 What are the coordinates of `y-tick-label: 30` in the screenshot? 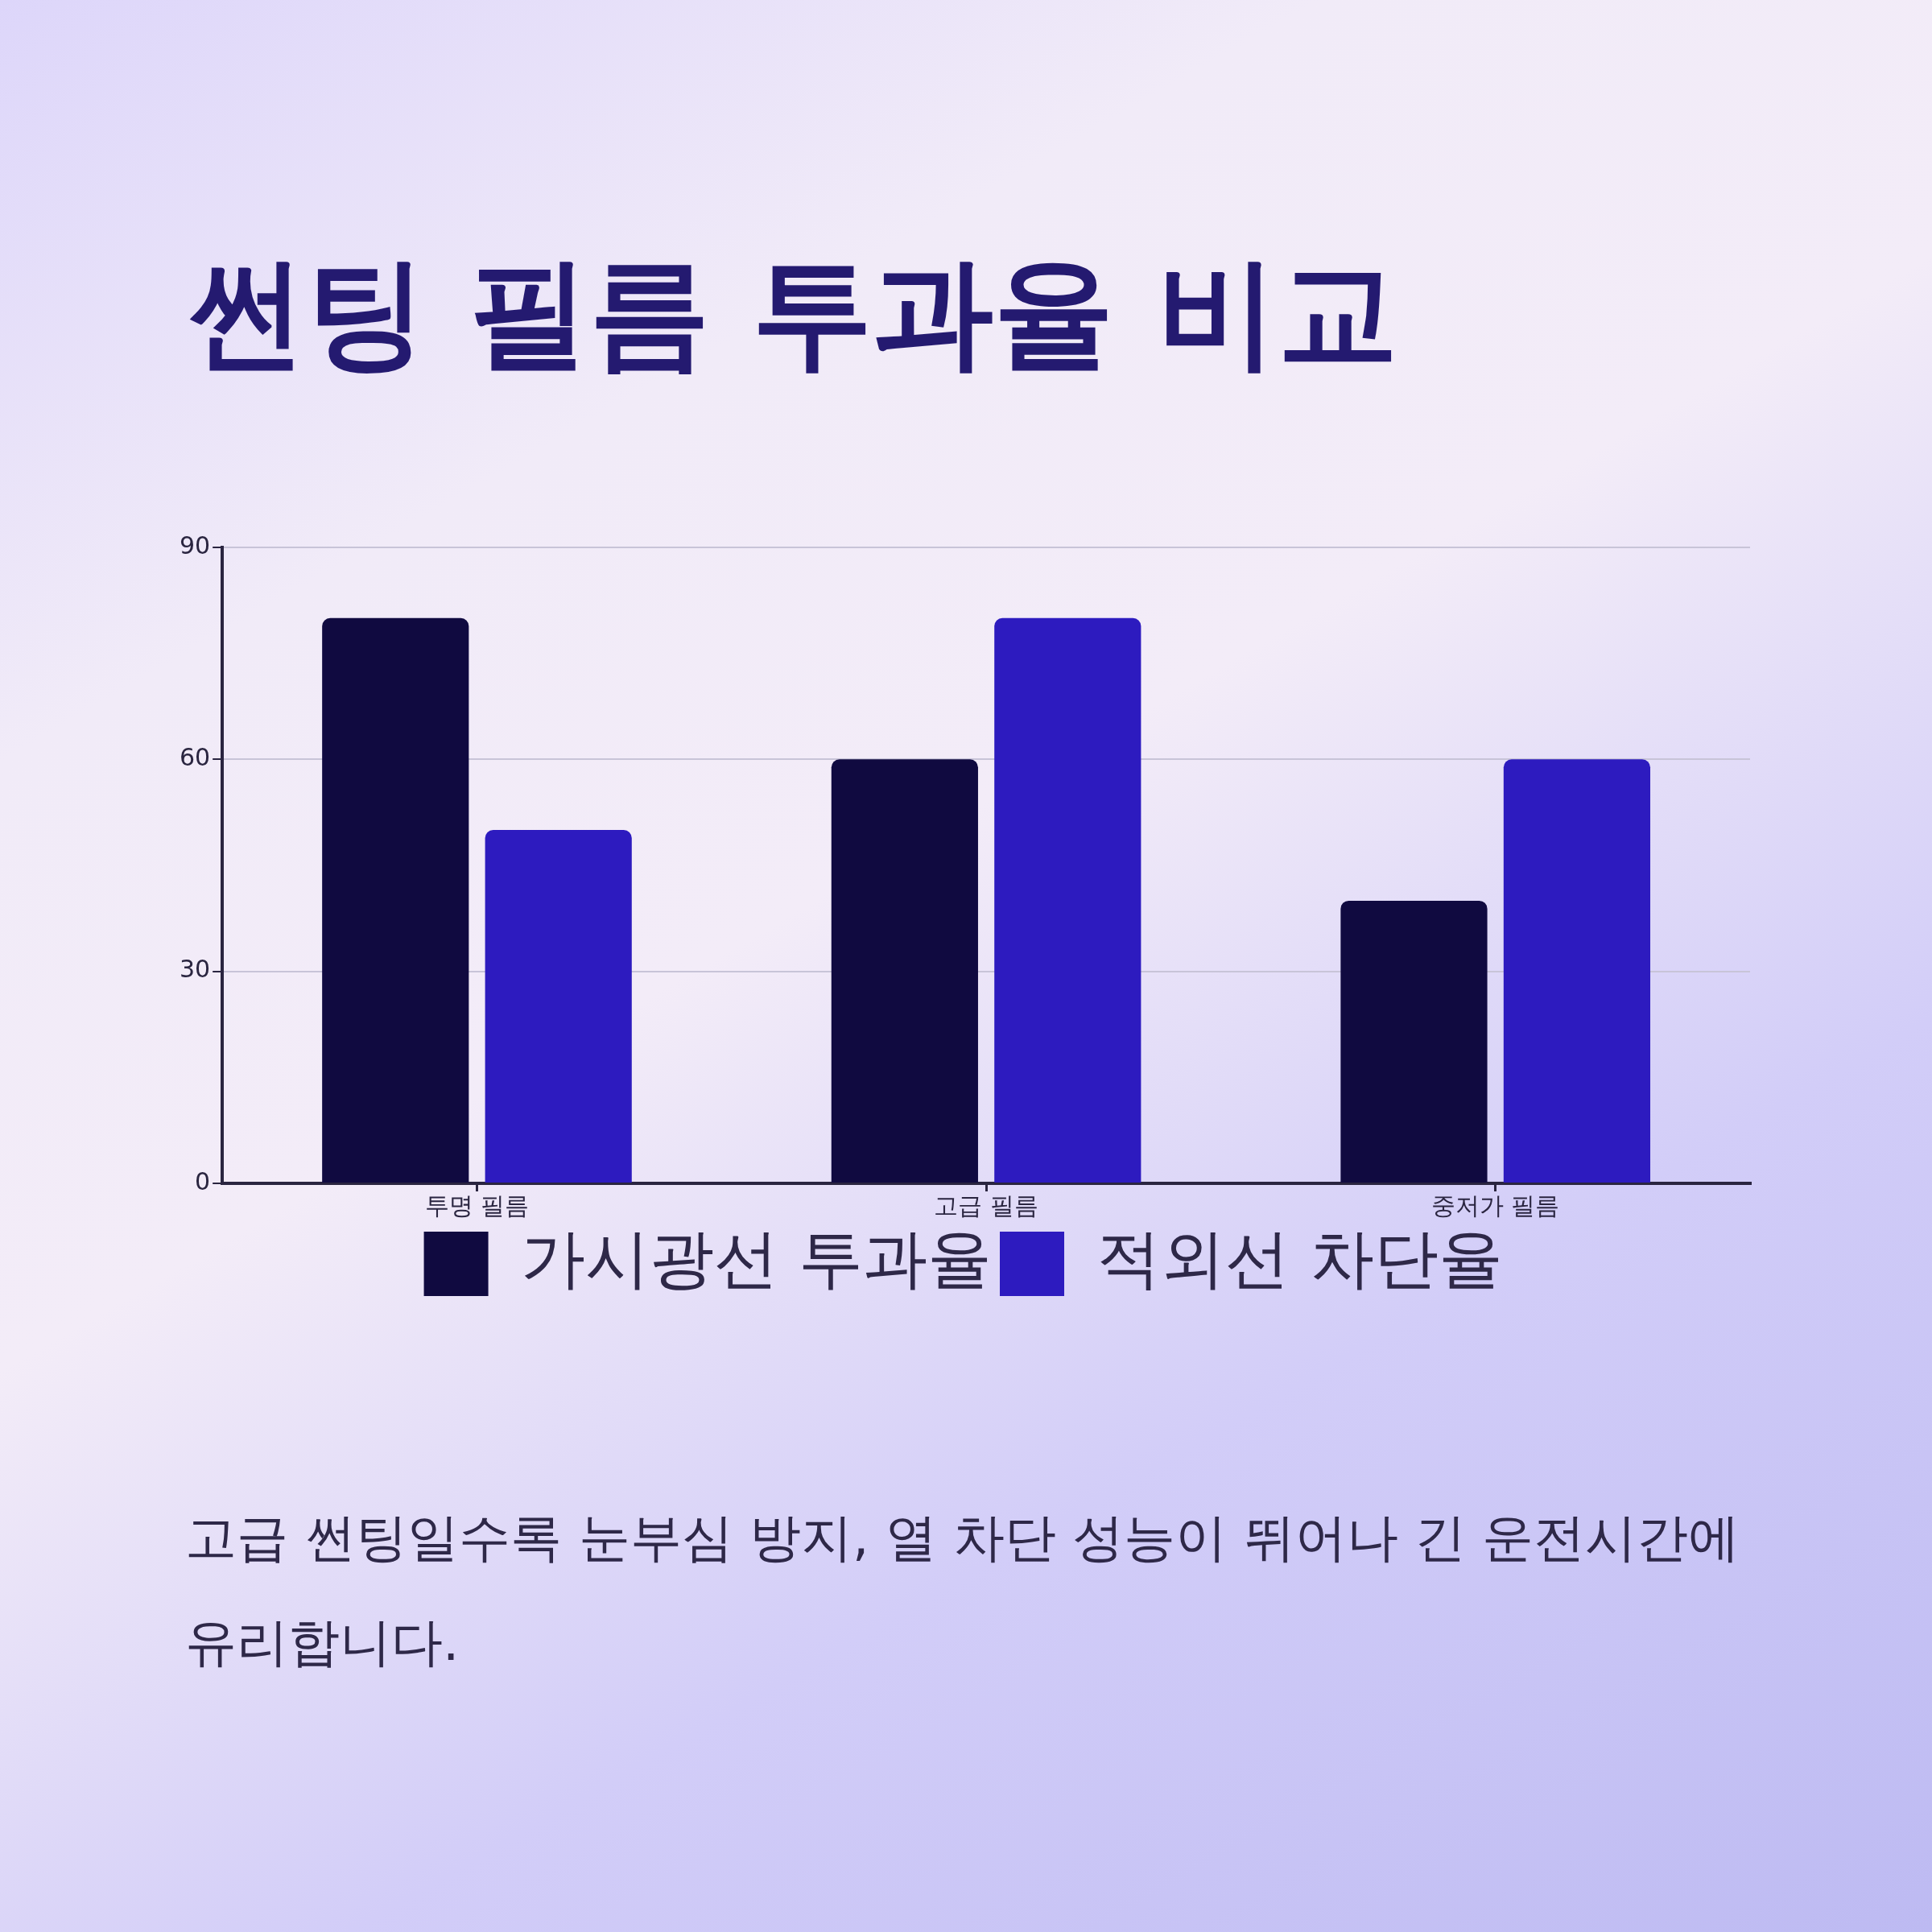 It's located at (195, 969).